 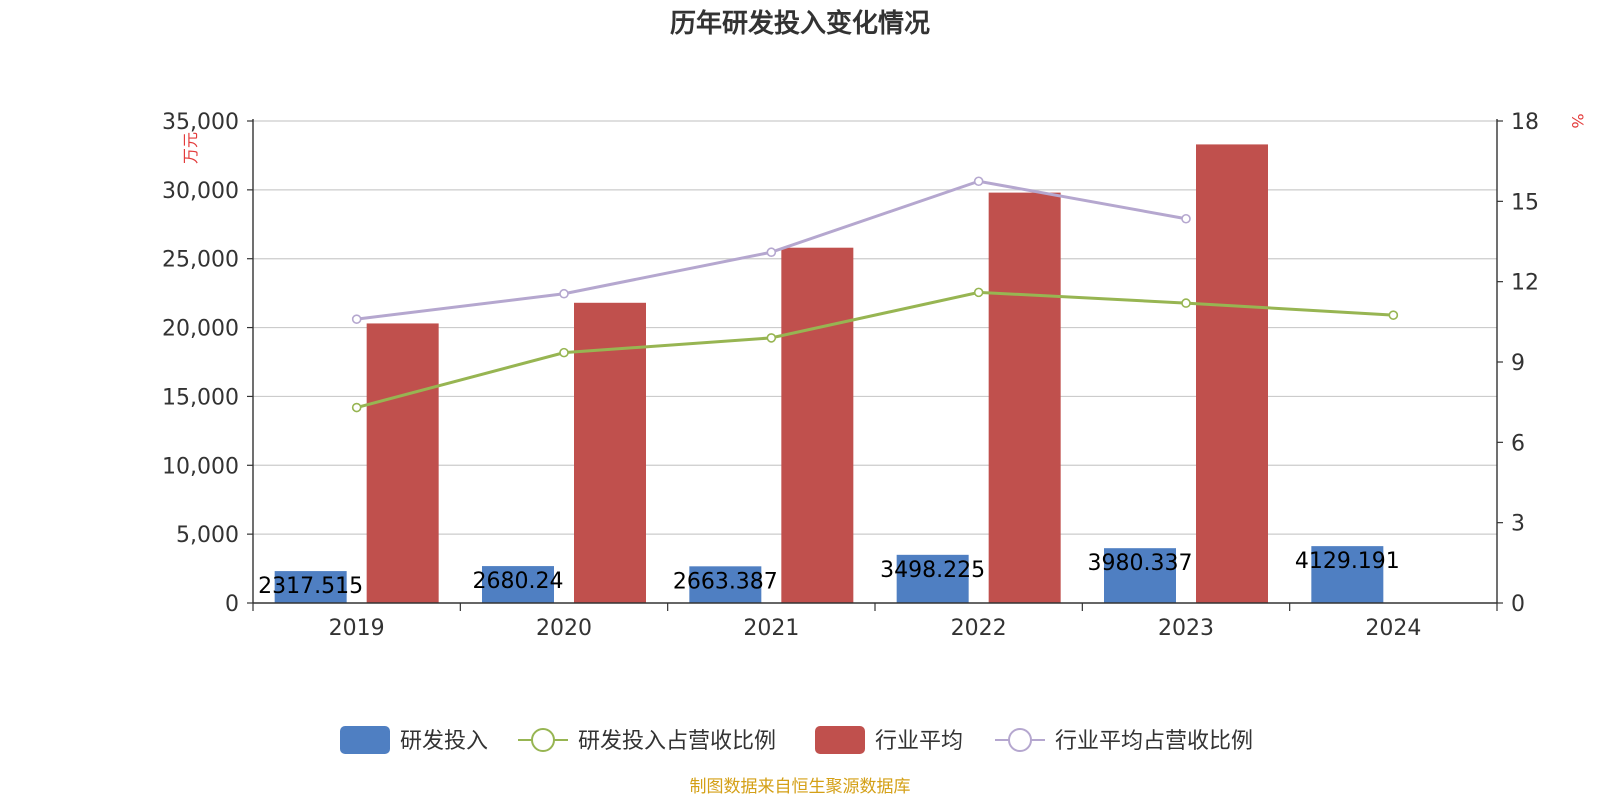 I want to click on right-axis-tick-label: 9, so click(x=1518, y=363).